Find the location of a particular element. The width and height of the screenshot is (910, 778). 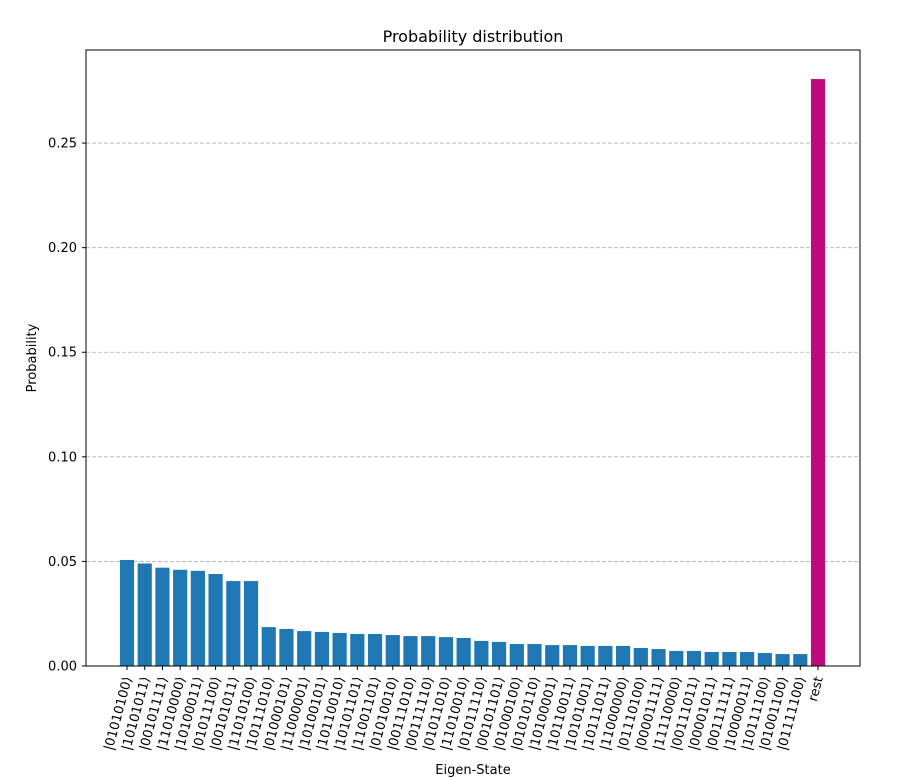

chart-title: Probability distribution is located at coordinates (473, 36).